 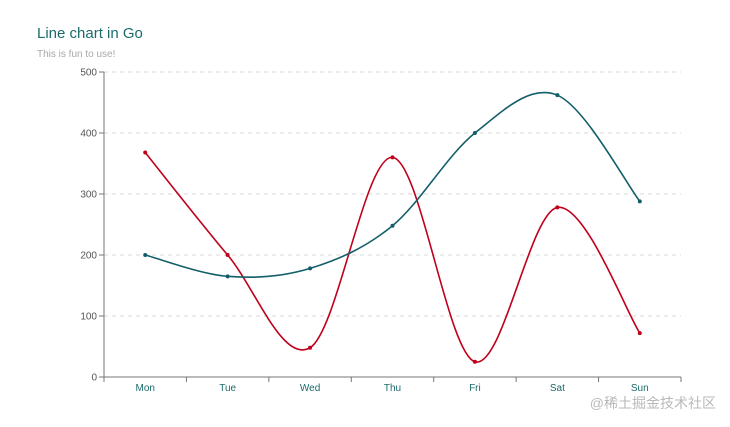 I want to click on y-tick-label: 100, so click(x=88, y=317).